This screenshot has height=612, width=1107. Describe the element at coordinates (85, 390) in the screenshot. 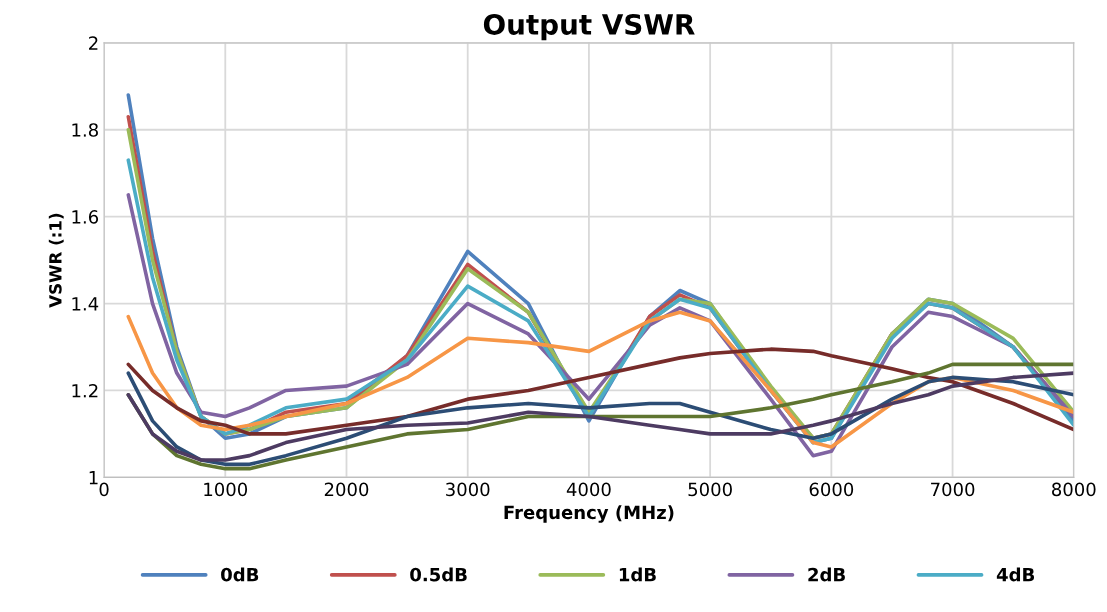

I see `y-tick-label: 1.2` at that location.